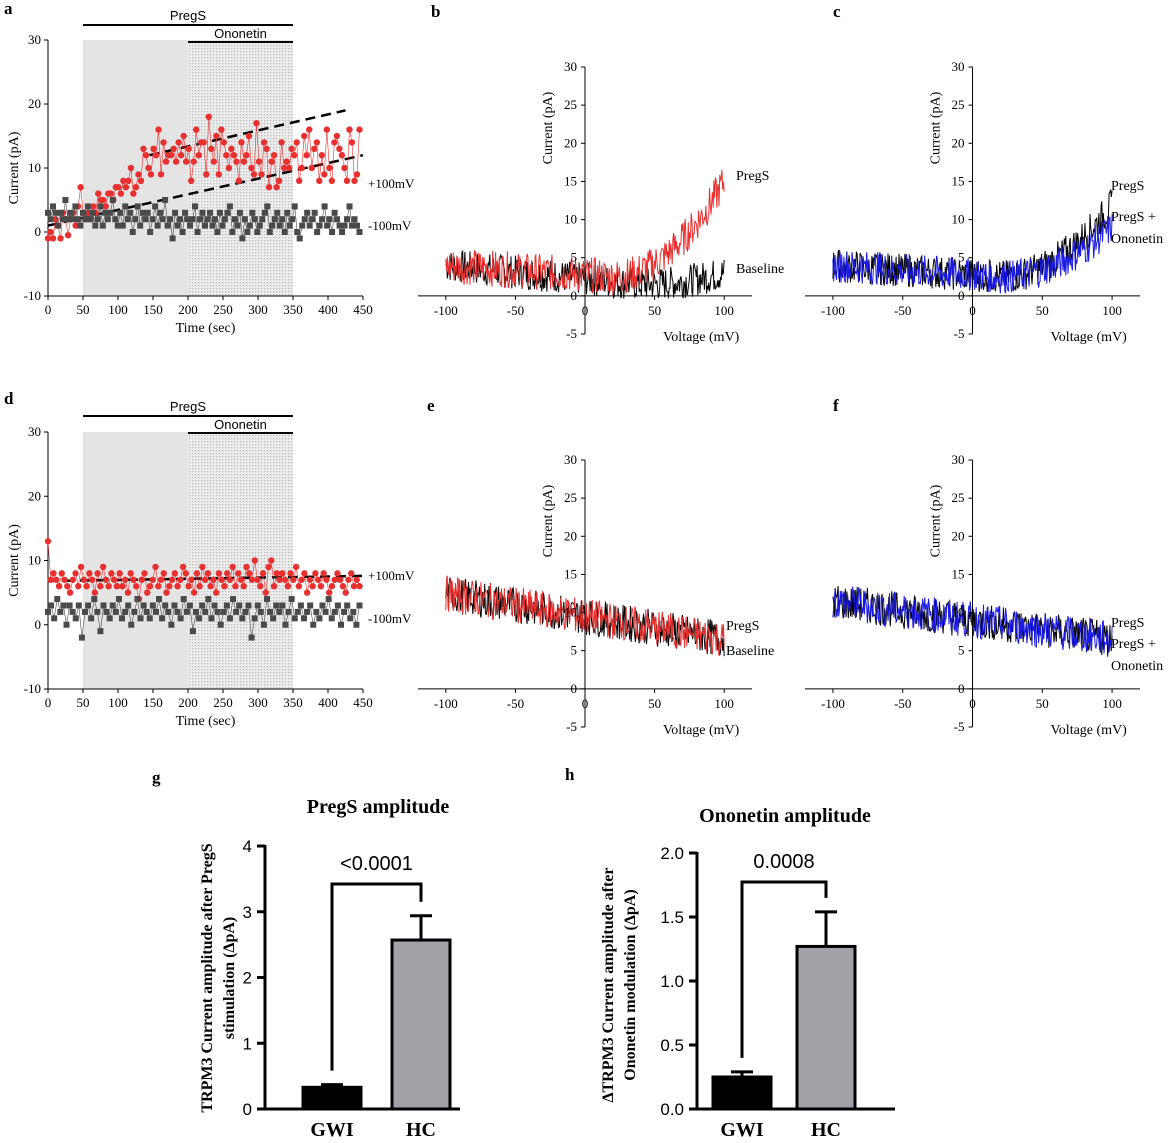 Image resolution: width=1170 pixels, height=1143 pixels. Describe the element at coordinates (223, 702) in the screenshot. I see `x-tick-label: 250` at that location.